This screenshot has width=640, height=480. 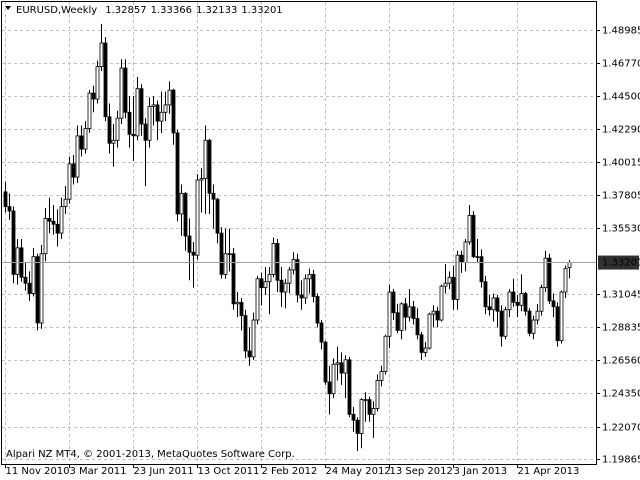 I want to click on low: 1.32133, so click(x=216, y=10).